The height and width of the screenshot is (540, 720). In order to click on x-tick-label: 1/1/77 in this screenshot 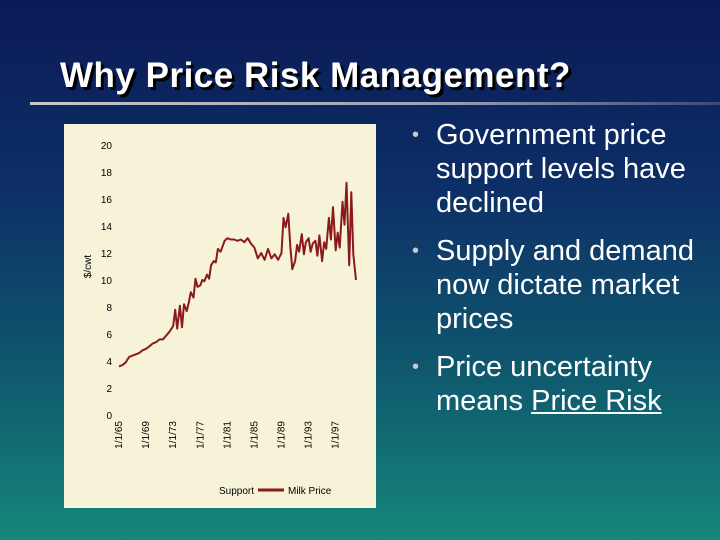, I will do `click(200, 435)`.